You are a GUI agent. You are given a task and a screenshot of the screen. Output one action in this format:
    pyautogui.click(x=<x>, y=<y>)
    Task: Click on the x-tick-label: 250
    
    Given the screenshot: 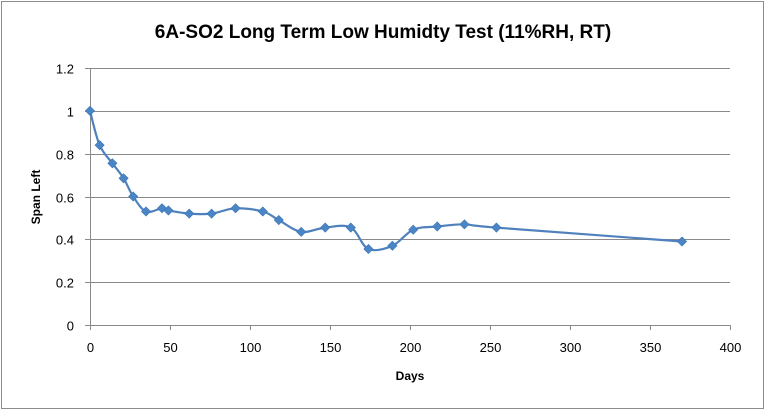 What is the action you would take?
    pyautogui.click(x=491, y=347)
    